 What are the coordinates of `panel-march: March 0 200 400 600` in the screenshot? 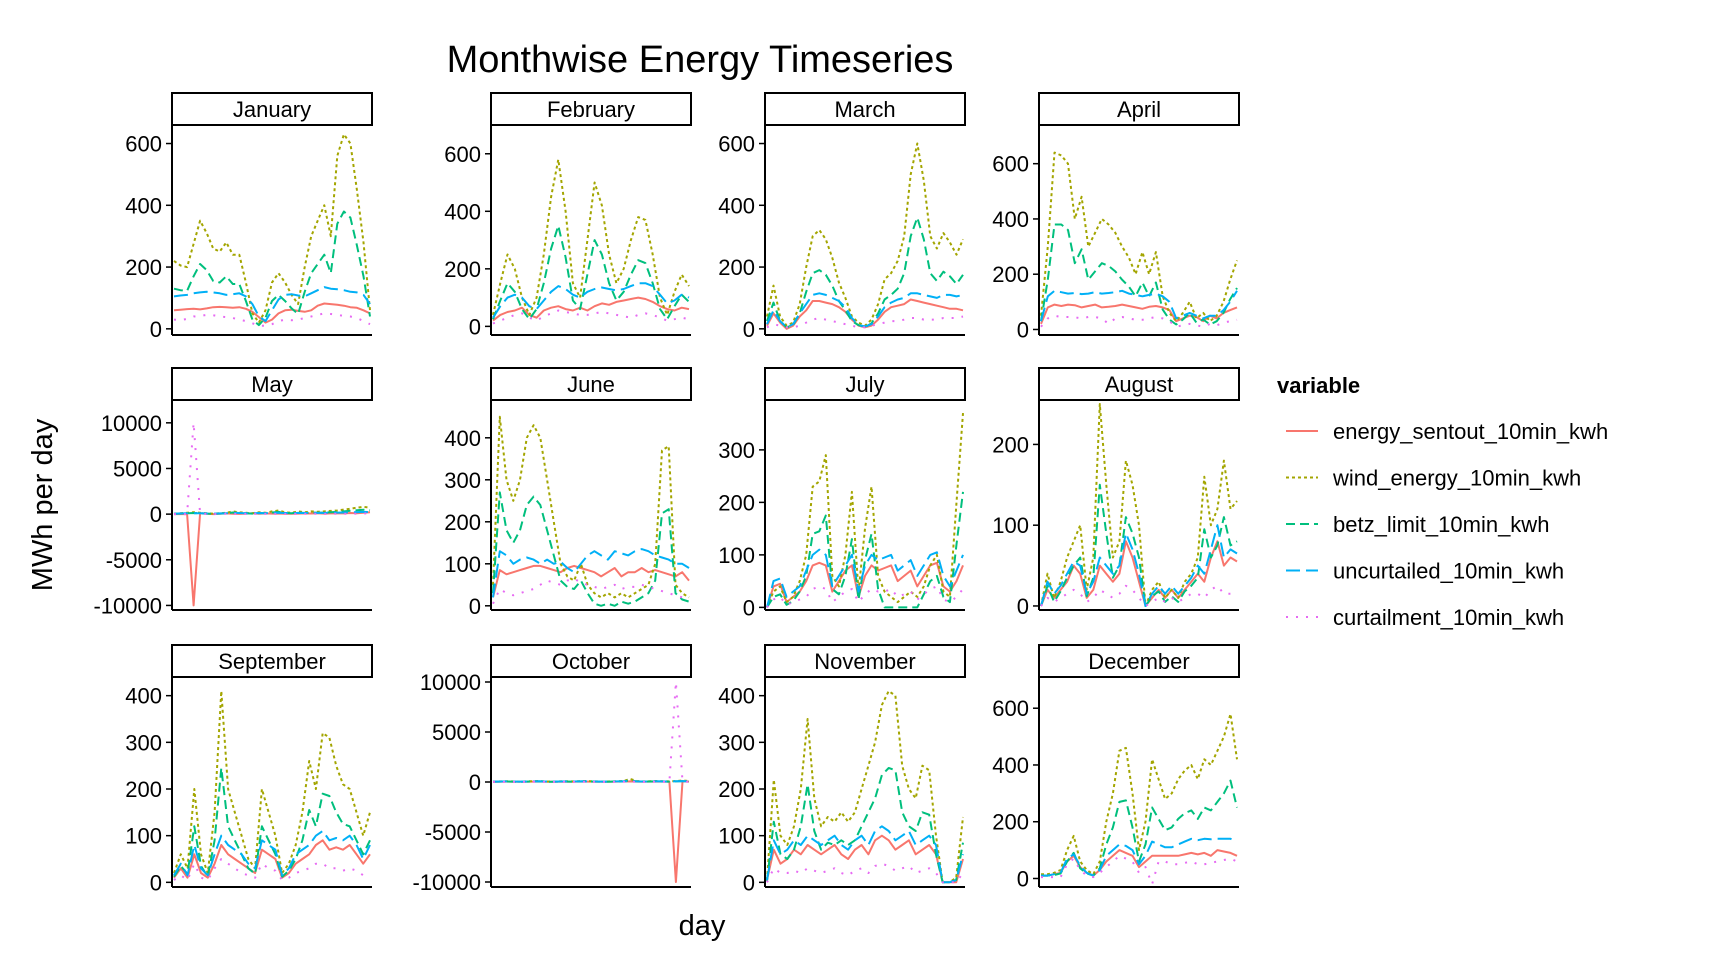 It's located at (842, 217).